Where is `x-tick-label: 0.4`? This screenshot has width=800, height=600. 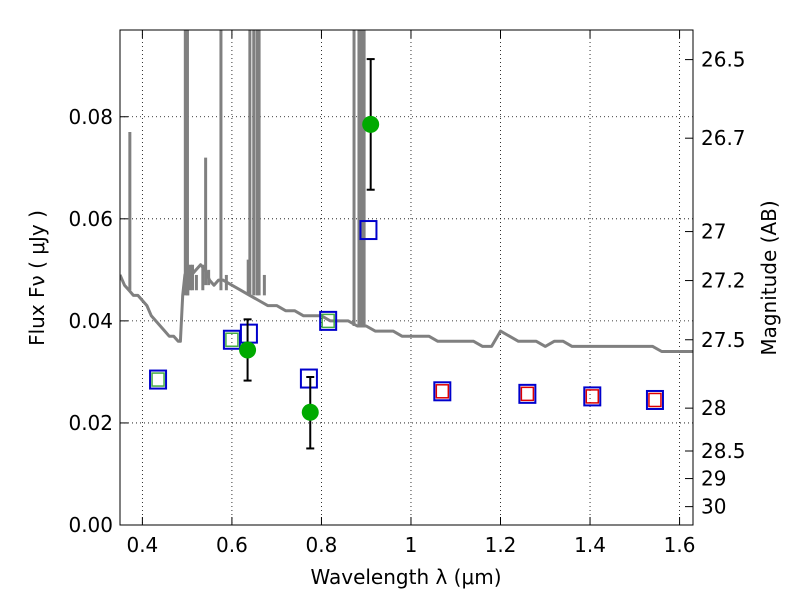
x-tick-label: 0.4 is located at coordinates (142, 545).